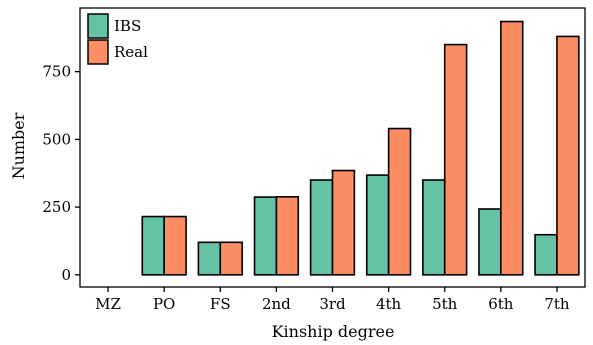 The image size is (593, 345). What do you see at coordinates (333, 331) in the screenshot?
I see `x-axis-label: Kinship degree` at bounding box center [333, 331].